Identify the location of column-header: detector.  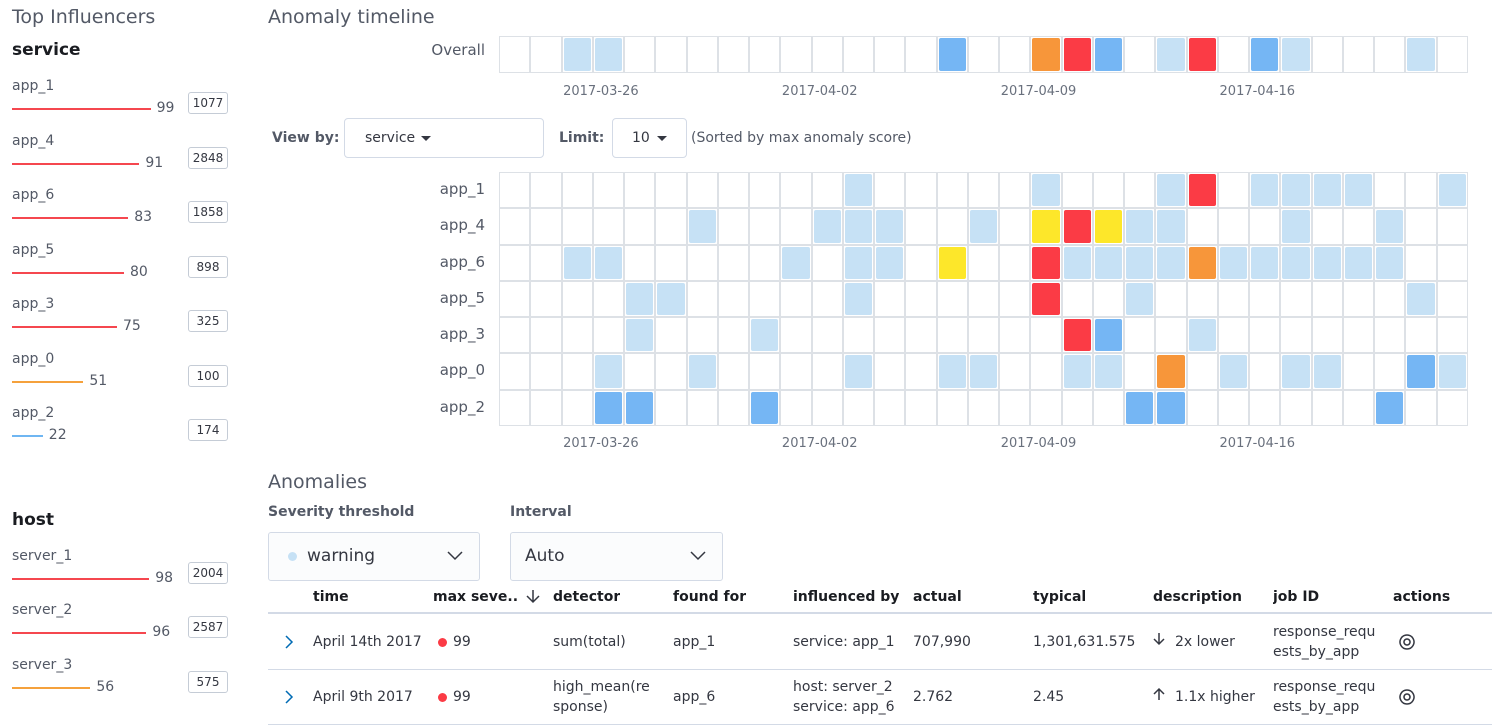
(587, 597).